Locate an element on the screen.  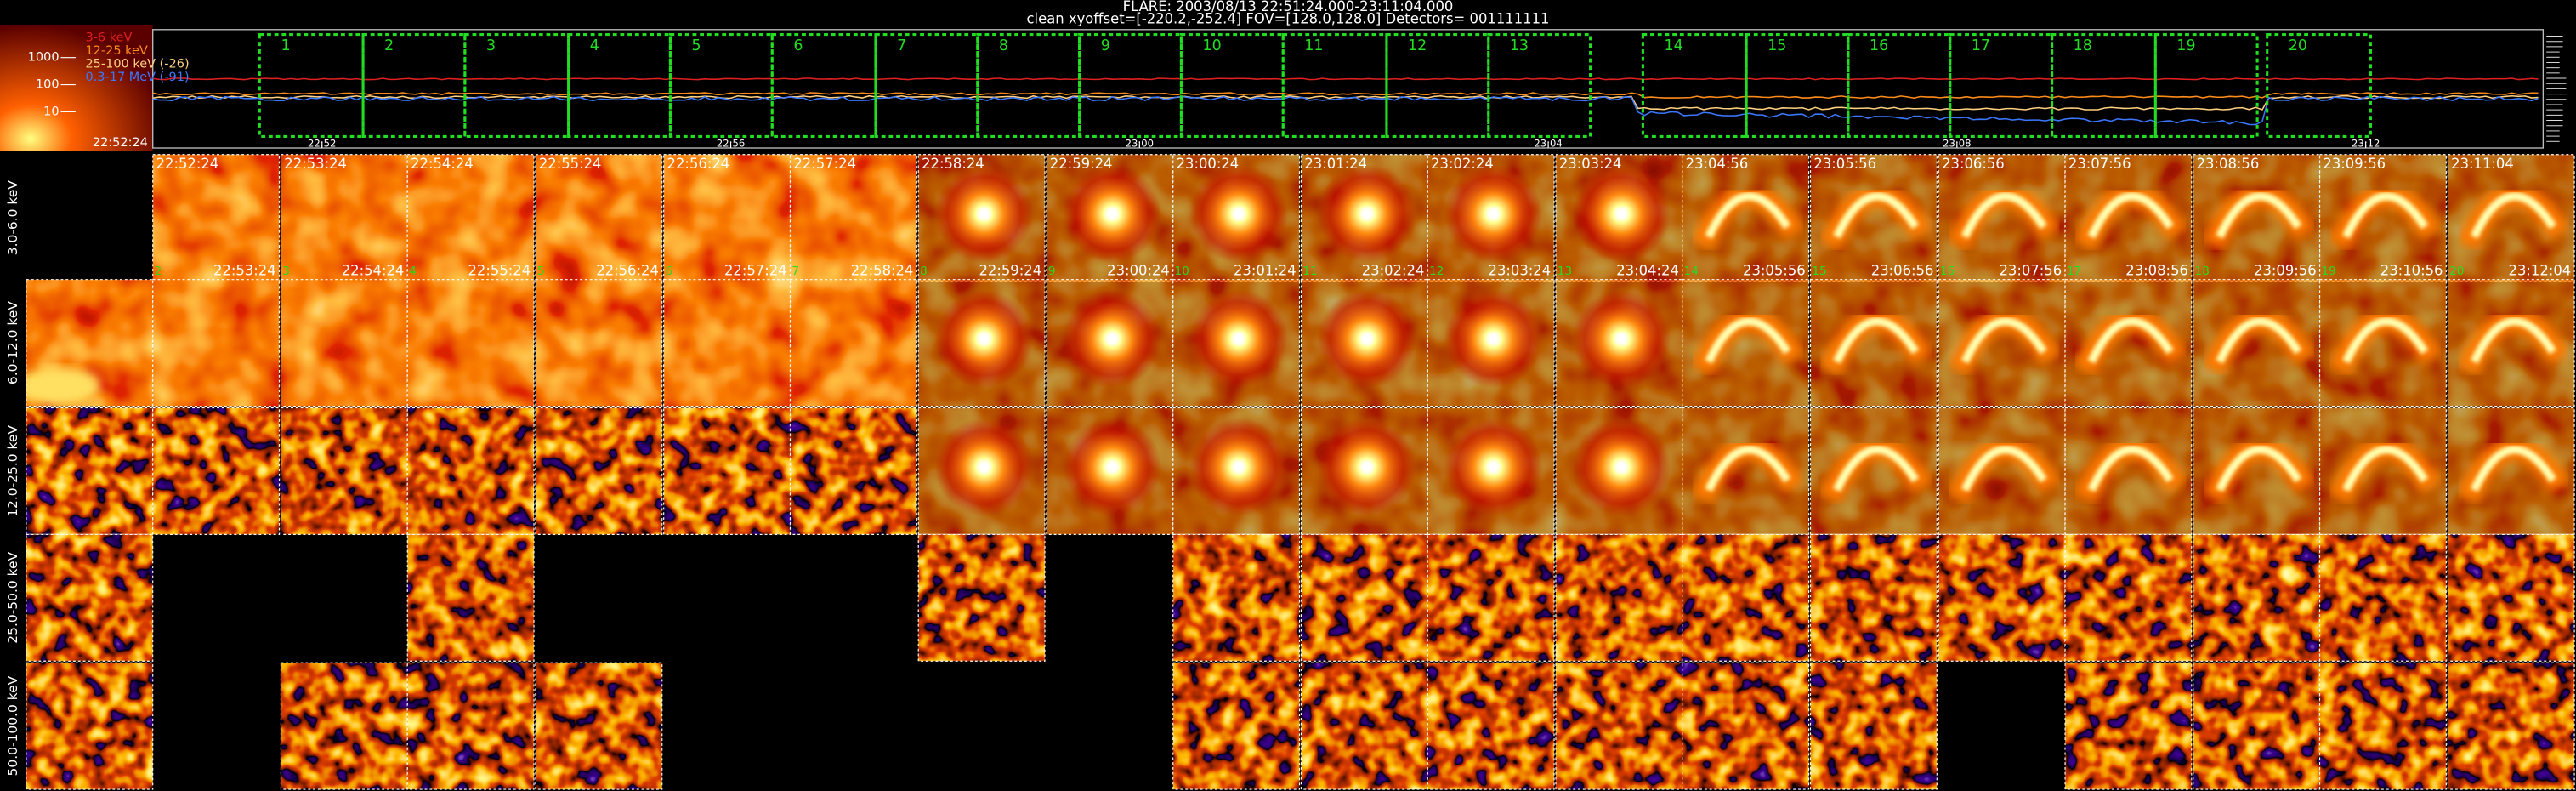
image-tile: 23:08:56 23:09:56 18 is located at coordinates (2257, 218).